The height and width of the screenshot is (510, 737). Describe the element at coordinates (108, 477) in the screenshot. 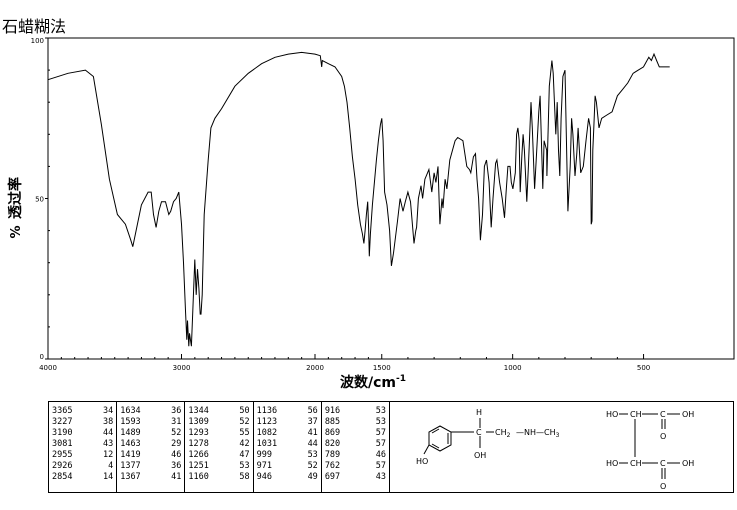

I see `peak-transmittance: 14` at that location.